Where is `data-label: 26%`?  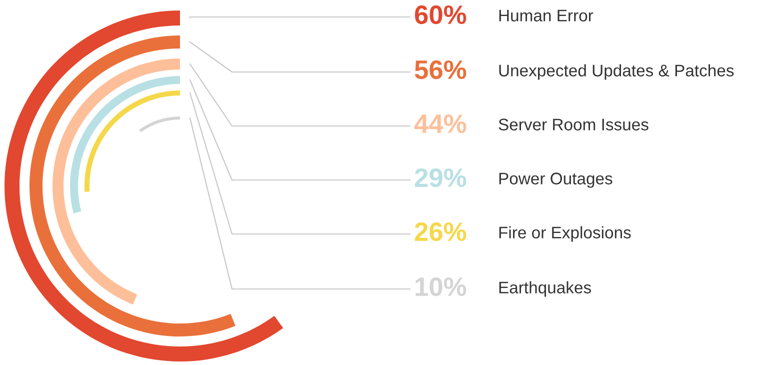 data-label: 26% is located at coordinates (440, 232).